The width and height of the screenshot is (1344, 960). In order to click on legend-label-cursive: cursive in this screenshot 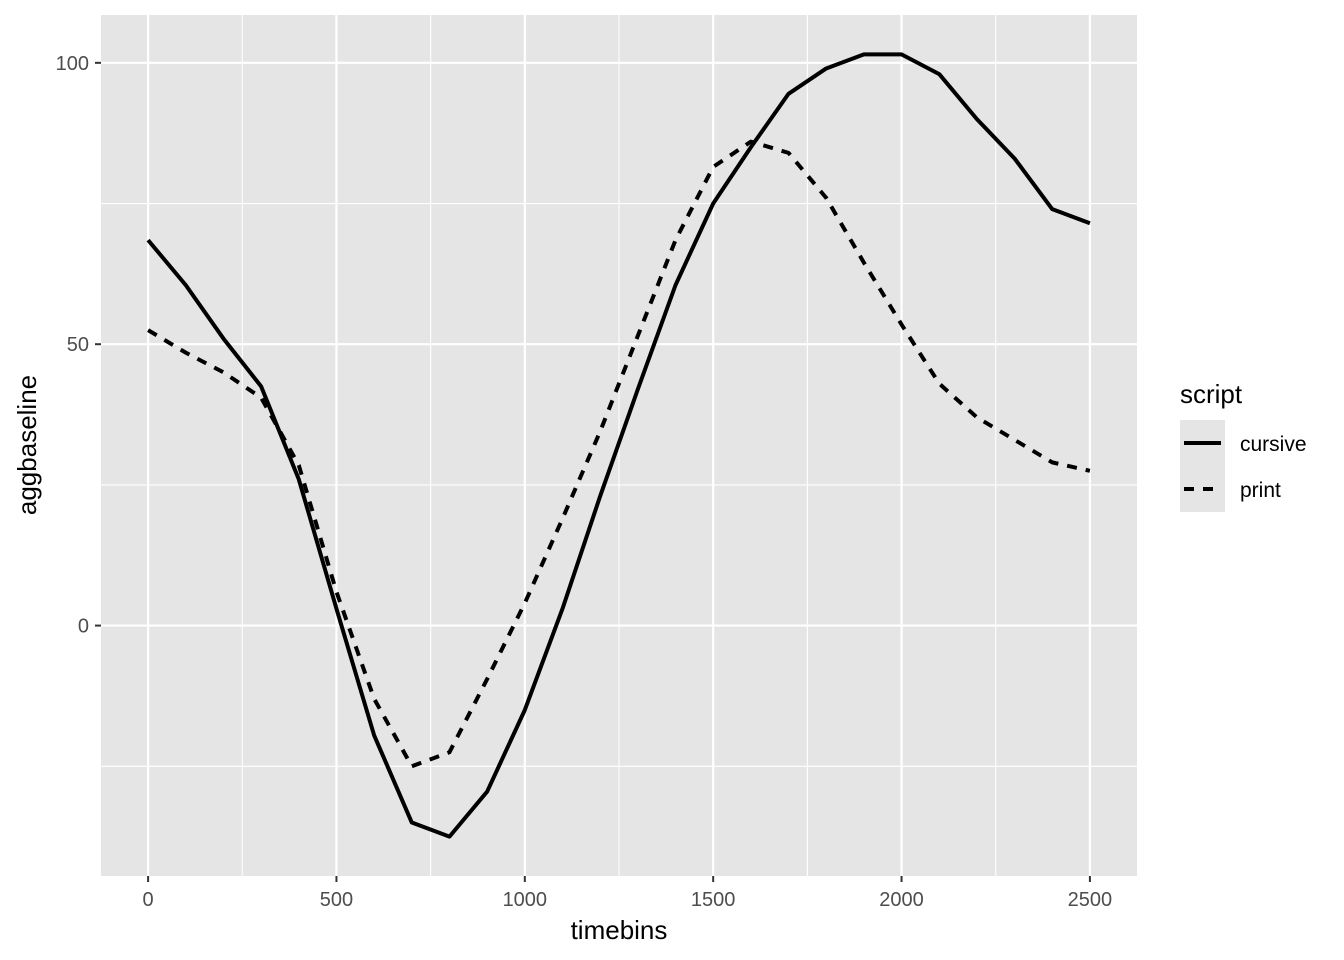, I will do `click(1273, 444)`.